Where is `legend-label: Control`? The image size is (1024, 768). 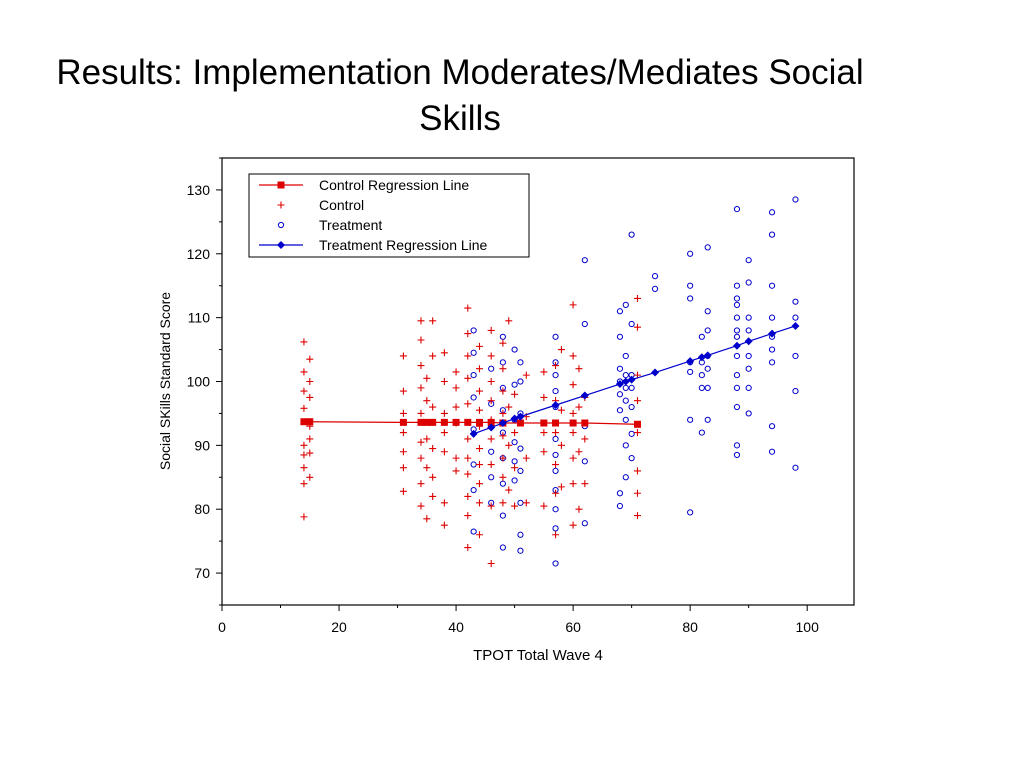 legend-label: Control is located at coordinates (341, 205).